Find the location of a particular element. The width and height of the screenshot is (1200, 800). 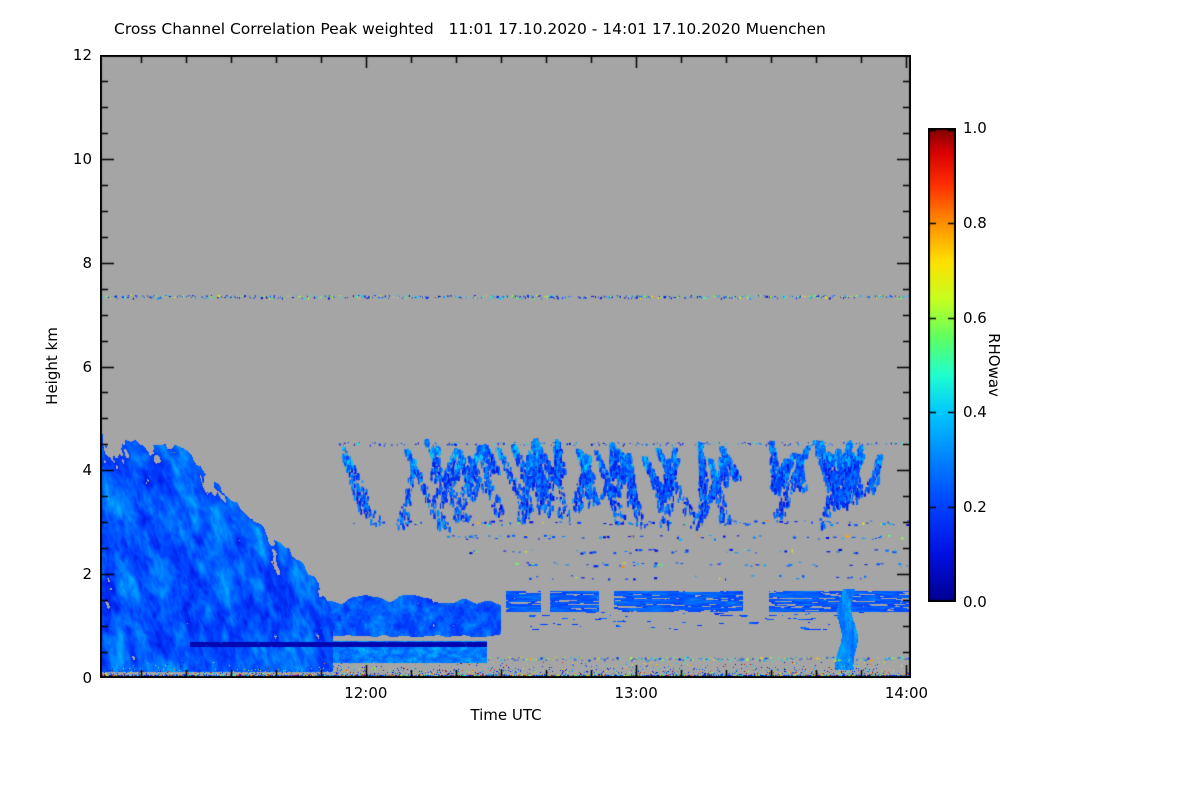

colorbar-tick-label: 0.8 is located at coordinates (975, 222).